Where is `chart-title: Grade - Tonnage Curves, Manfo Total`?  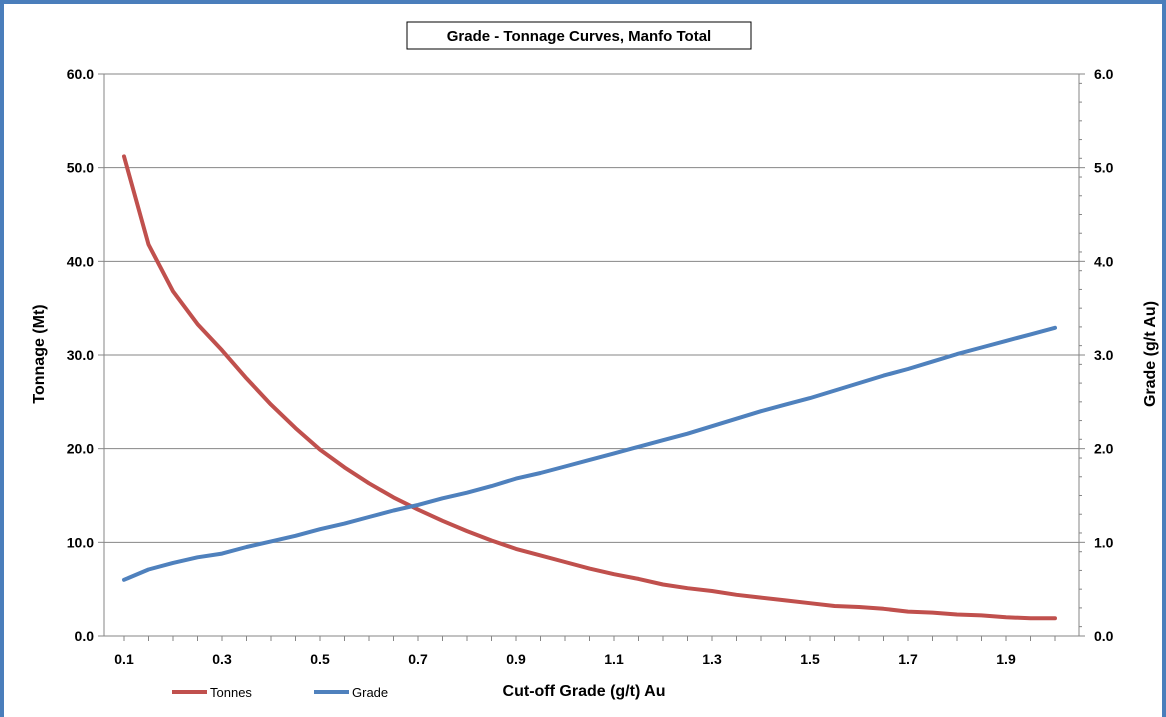 chart-title: Grade - Tonnage Curves, Manfo Total is located at coordinates (579, 36).